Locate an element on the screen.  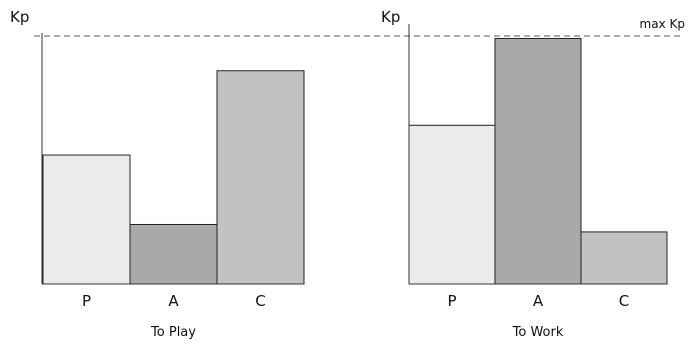
max-kp-label: max Kp is located at coordinates (662, 24).